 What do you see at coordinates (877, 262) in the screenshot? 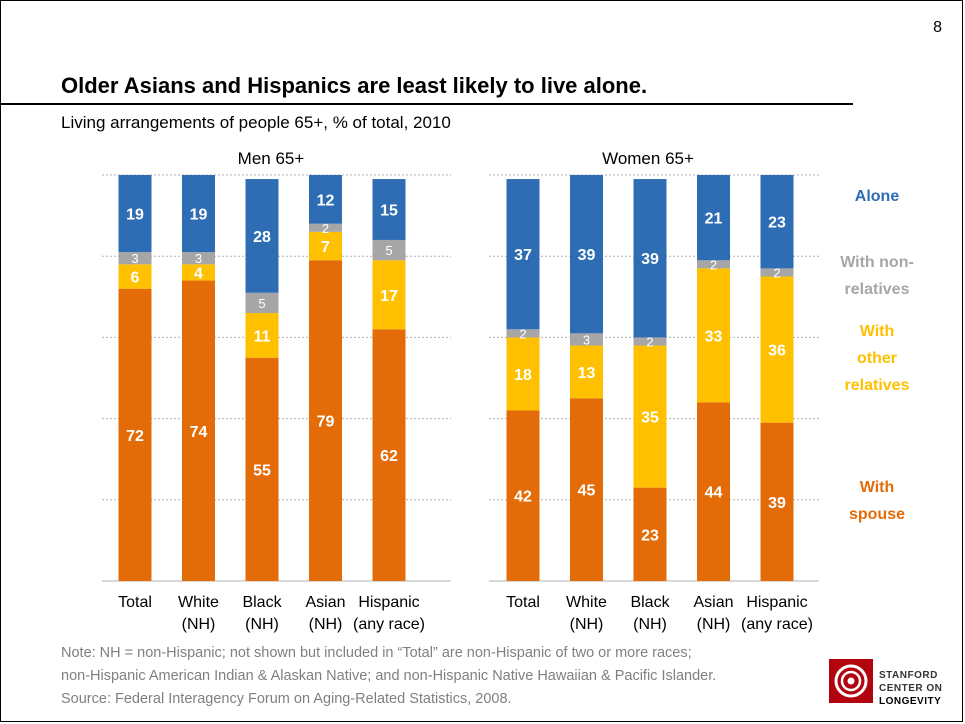
I see `legend-non-relatives: With non-` at bounding box center [877, 262].